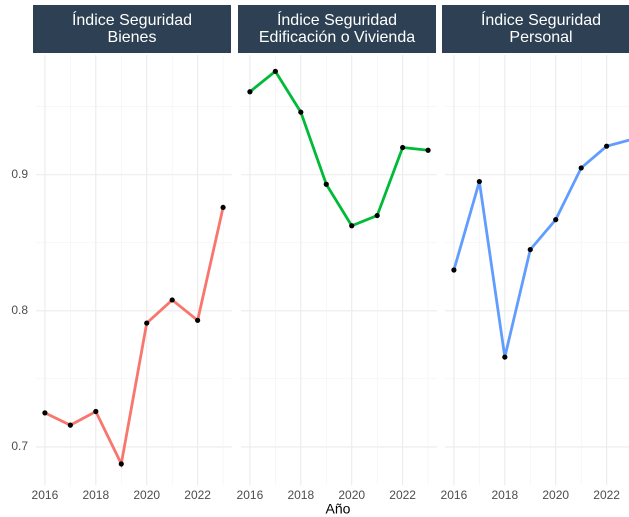 The image size is (629, 517). I want to click on x-axis-label: Año, so click(338, 509).